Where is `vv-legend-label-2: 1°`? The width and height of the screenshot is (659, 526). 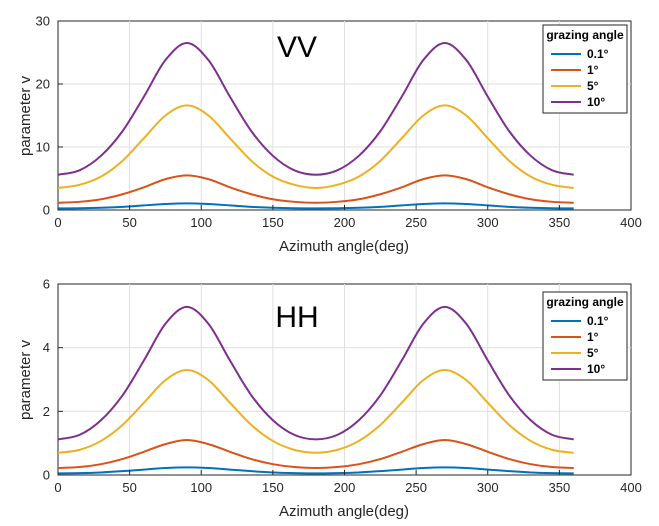
vv-legend-label-2: 1° is located at coordinates (593, 70).